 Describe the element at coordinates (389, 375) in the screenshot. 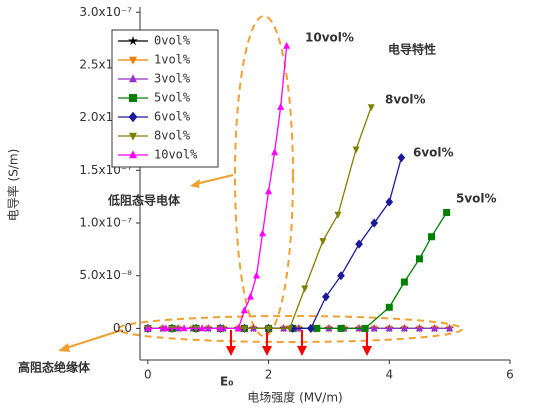

I see `x-tick-label: 4` at that location.